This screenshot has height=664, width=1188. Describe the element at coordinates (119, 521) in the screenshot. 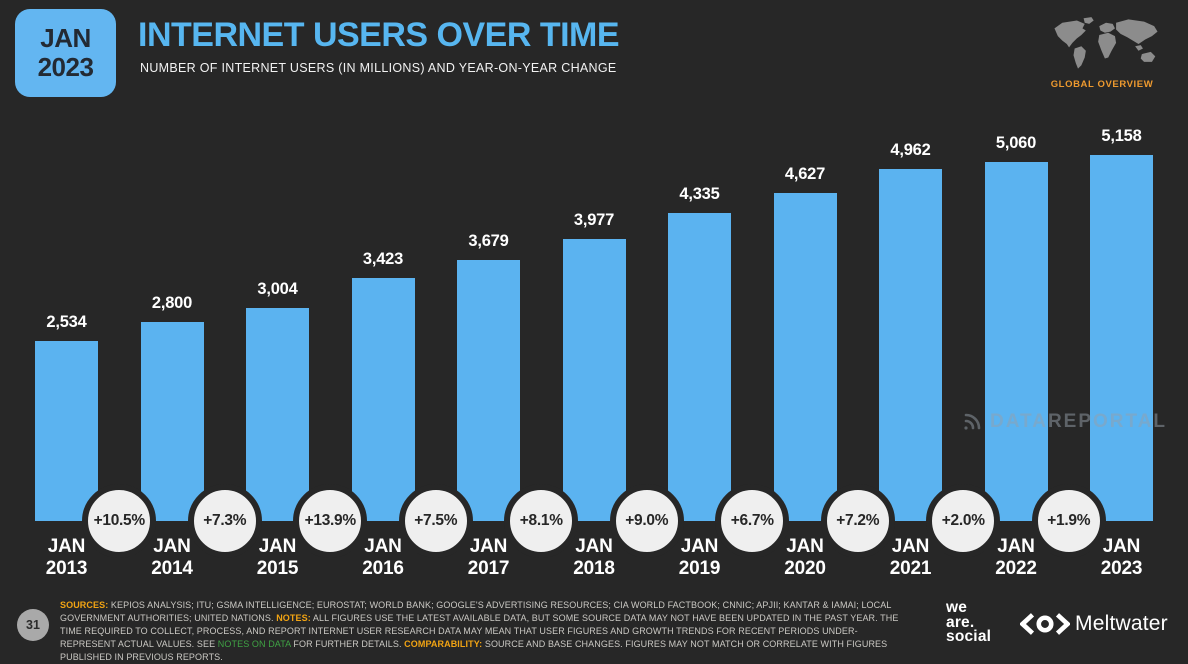

I see `yoy-change-badge: +10.5%` at that location.